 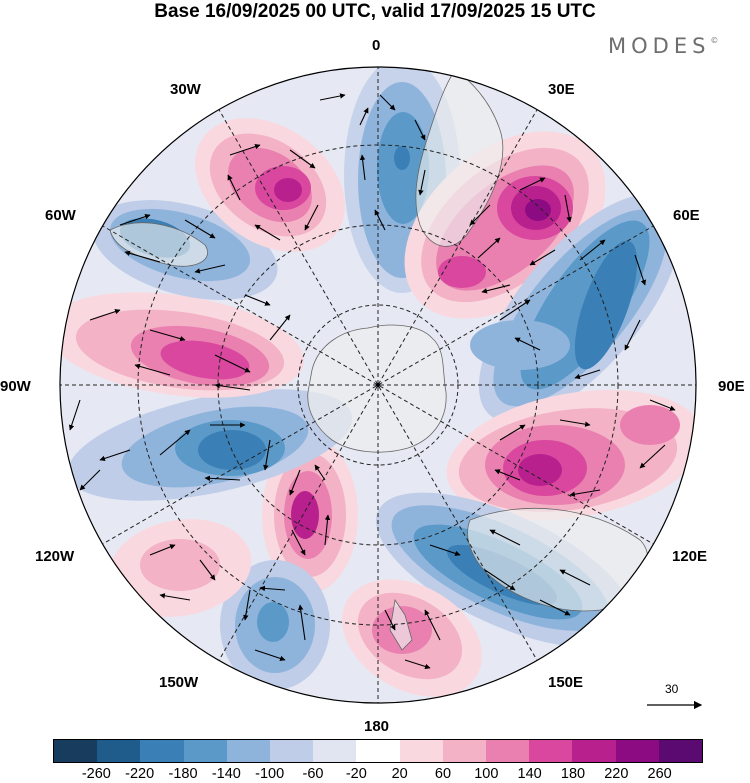 I want to click on colorbar-tick-label: 220, so click(x=616, y=774).